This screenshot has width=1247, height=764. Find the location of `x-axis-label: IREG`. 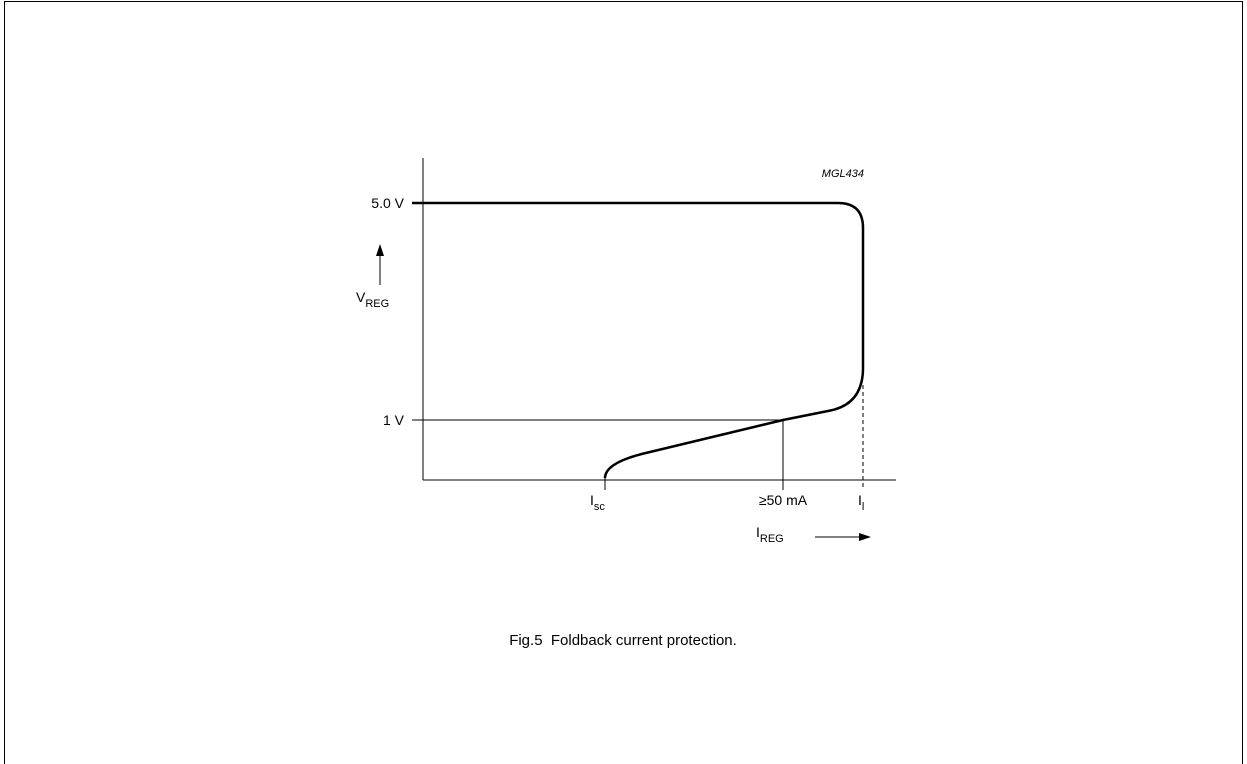

x-axis-label: IREG is located at coordinates (770, 534).